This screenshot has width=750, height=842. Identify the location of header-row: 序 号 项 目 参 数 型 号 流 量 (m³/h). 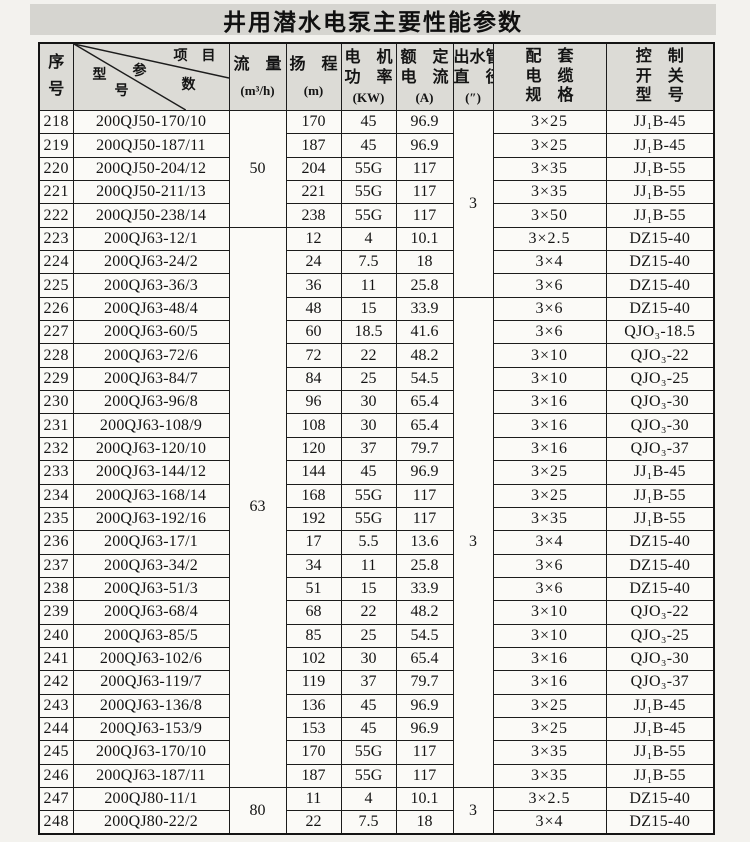
(376, 76).